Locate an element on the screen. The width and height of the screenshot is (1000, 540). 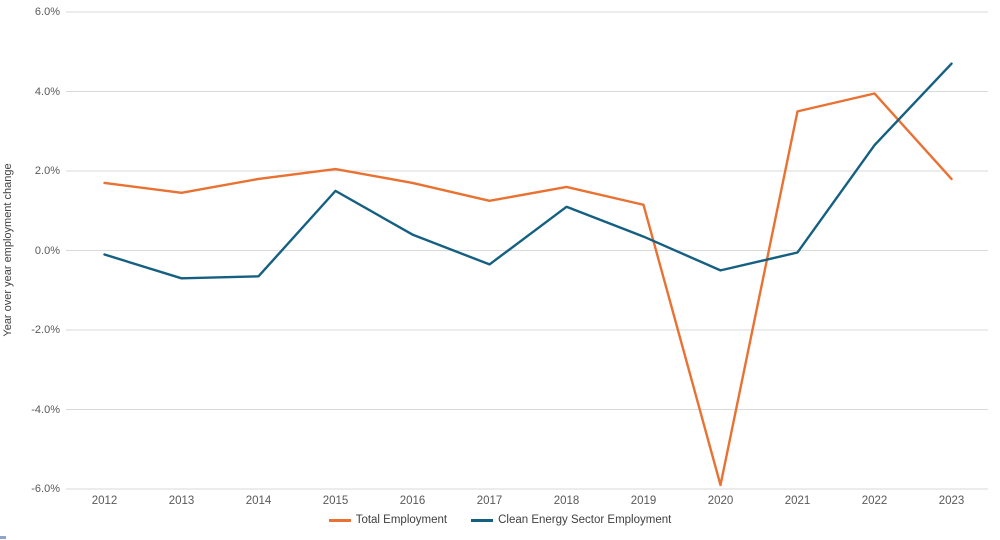
x-tick-label: 2017 is located at coordinates (489, 501).